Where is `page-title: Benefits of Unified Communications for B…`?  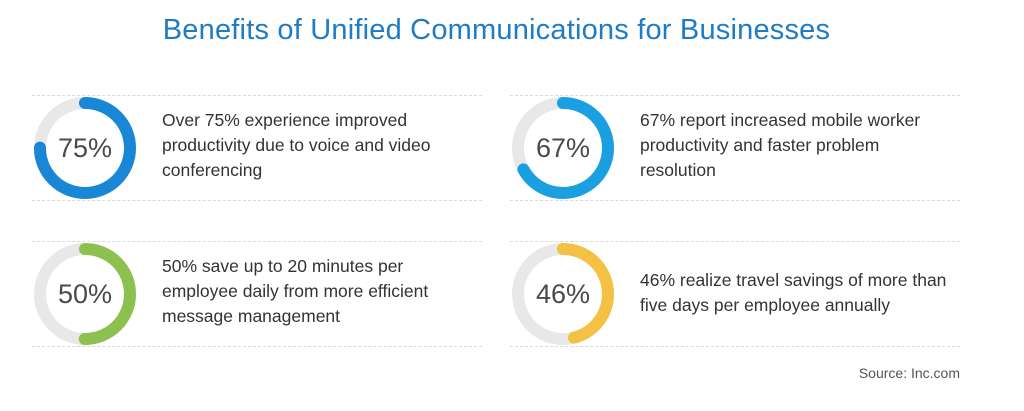
page-title: Benefits of Unified Communications for B… is located at coordinates (496, 30).